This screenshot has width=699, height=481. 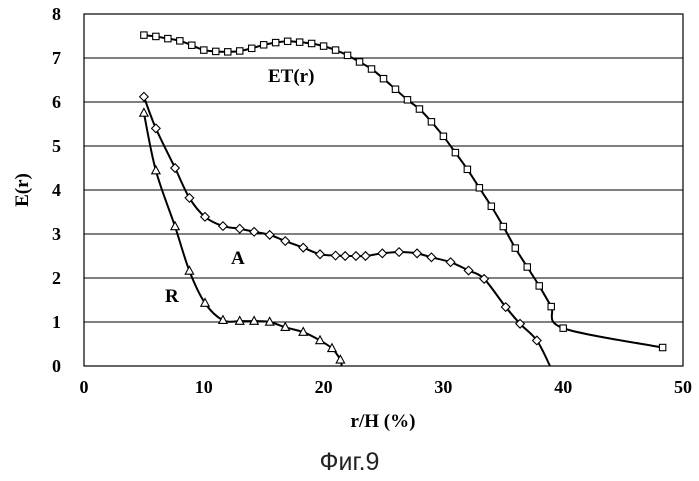 I want to click on x-tick-label: 20, so click(x=324, y=387).